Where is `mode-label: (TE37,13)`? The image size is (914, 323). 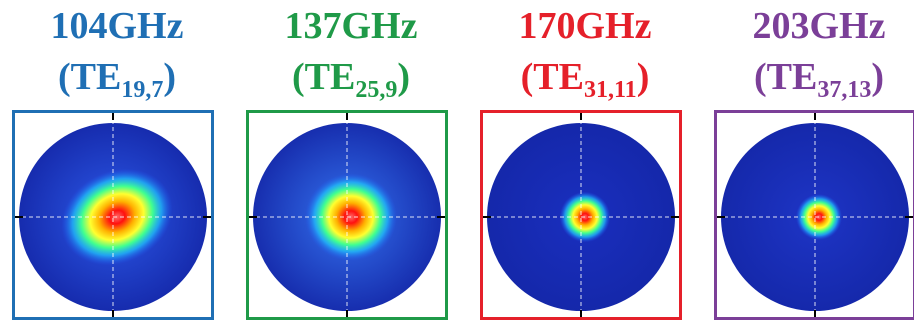
mode-label: (TE37,13) is located at coordinates (818, 79).